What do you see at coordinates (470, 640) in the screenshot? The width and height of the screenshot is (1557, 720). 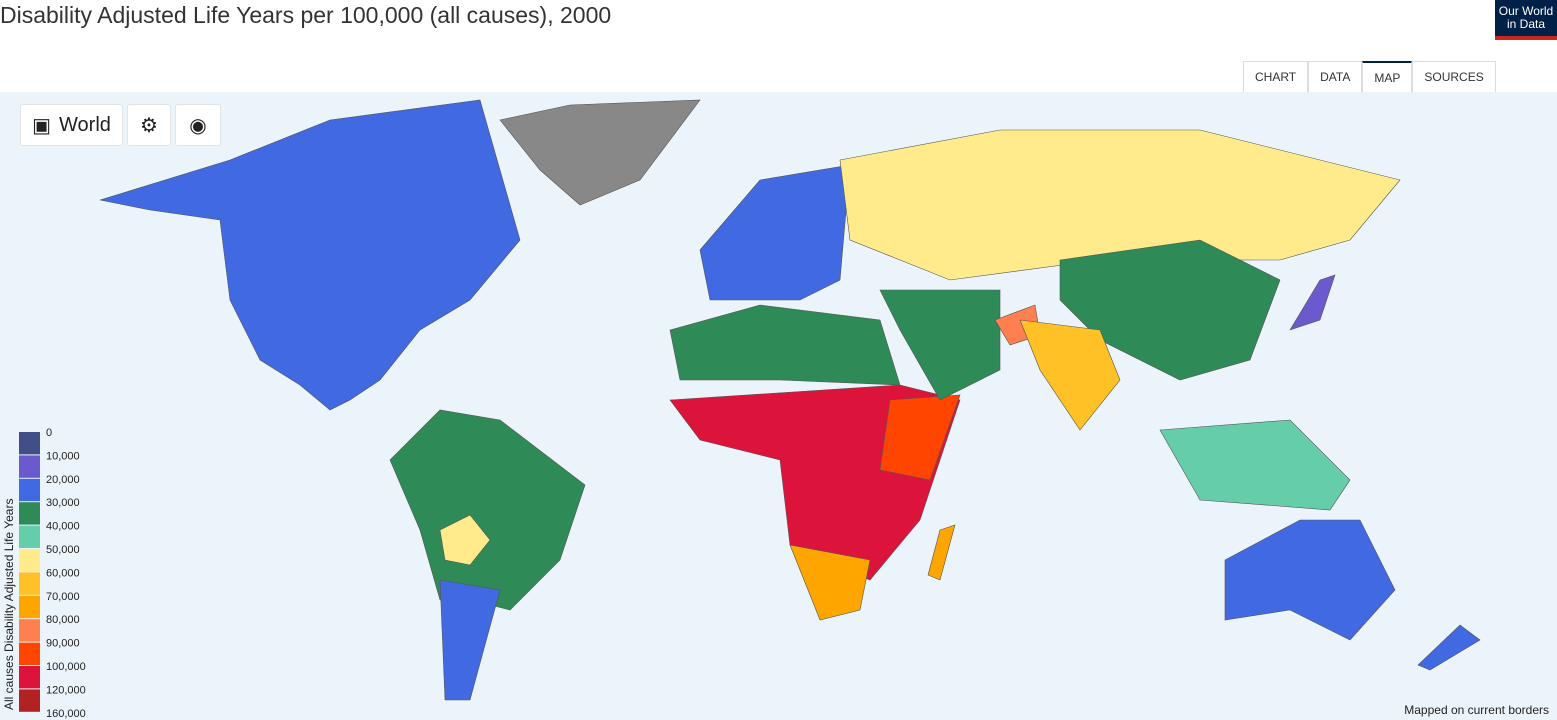 I see `southern-cone` at bounding box center [470, 640].